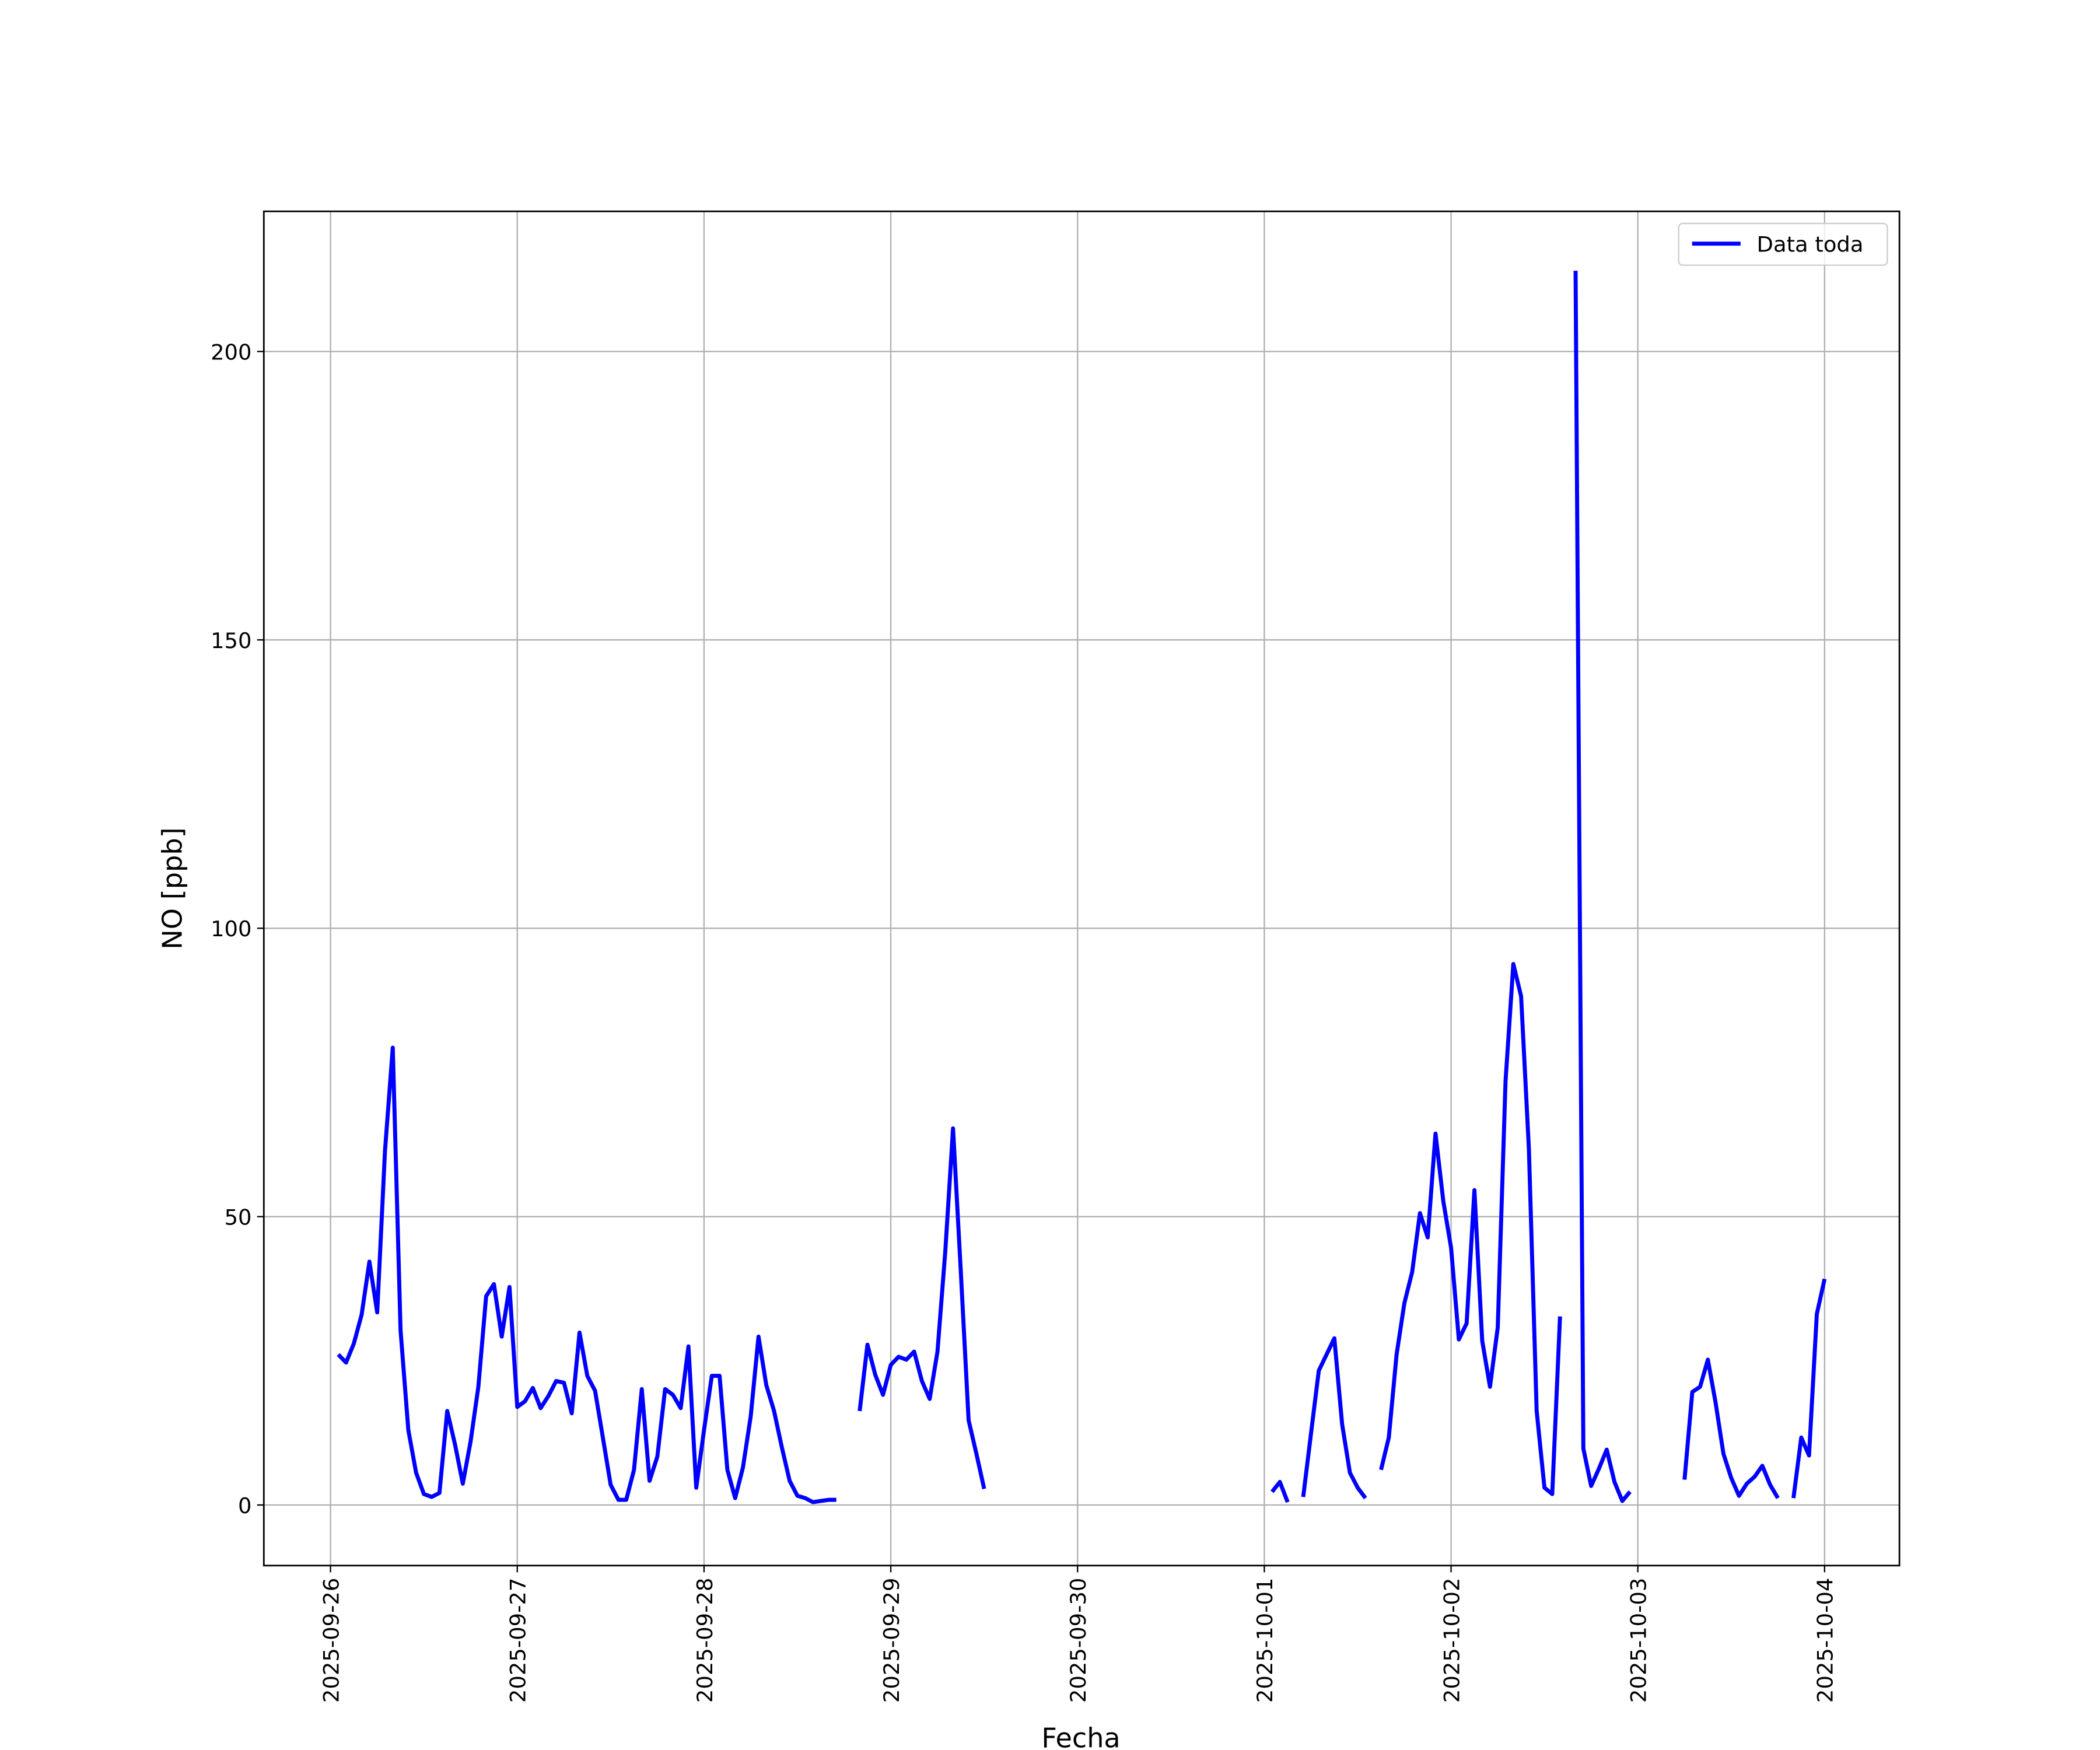 The width and height of the screenshot is (2100, 1750). What do you see at coordinates (518, 1640) in the screenshot?
I see `x-tick-label: 2025-09-27` at bounding box center [518, 1640].